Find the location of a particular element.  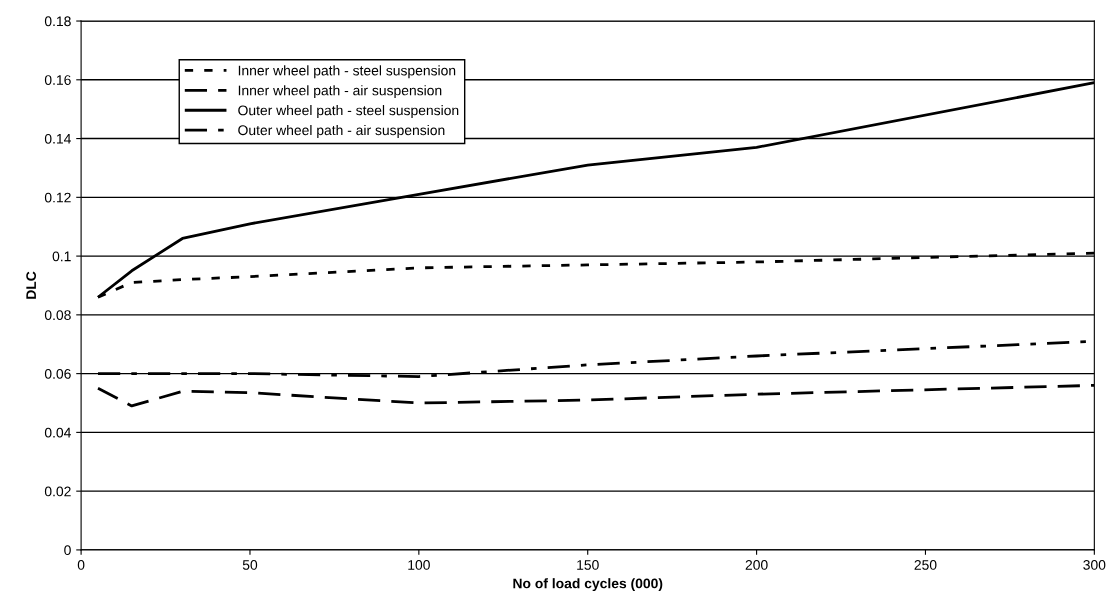

legend-label: Outer wheel path - steel suspension is located at coordinates (348, 111).